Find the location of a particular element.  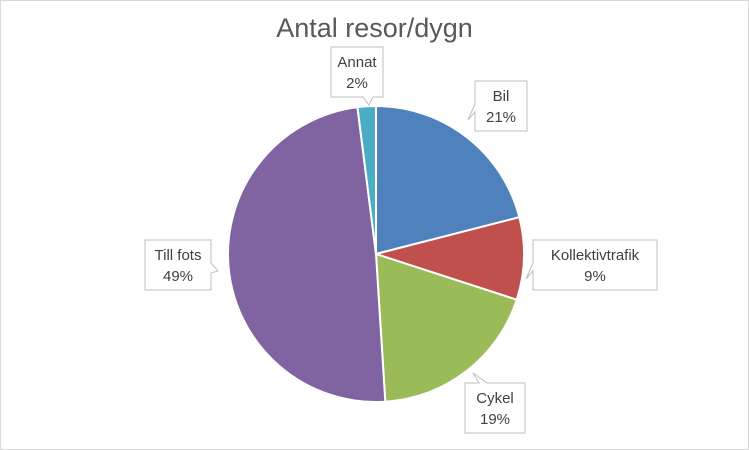

data-label-percent: 49% is located at coordinates (178, 276).